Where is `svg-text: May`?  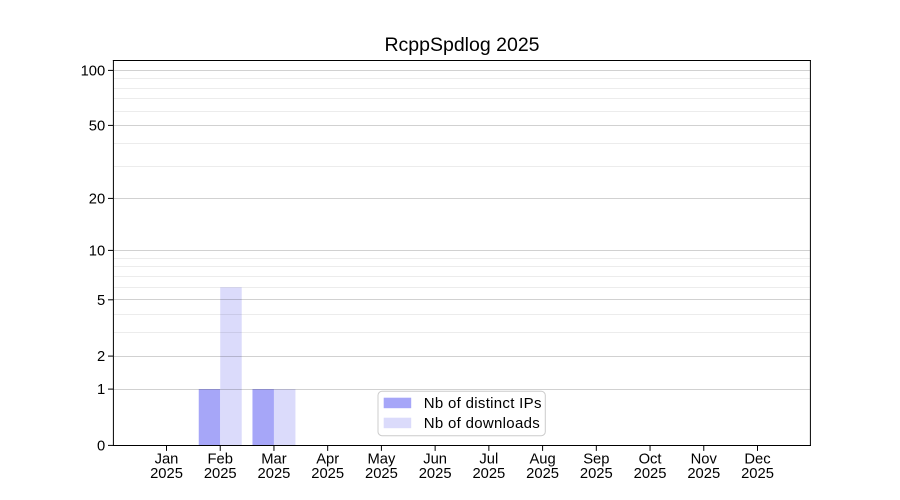 svg-text: May is located at coordinates (381, 460).